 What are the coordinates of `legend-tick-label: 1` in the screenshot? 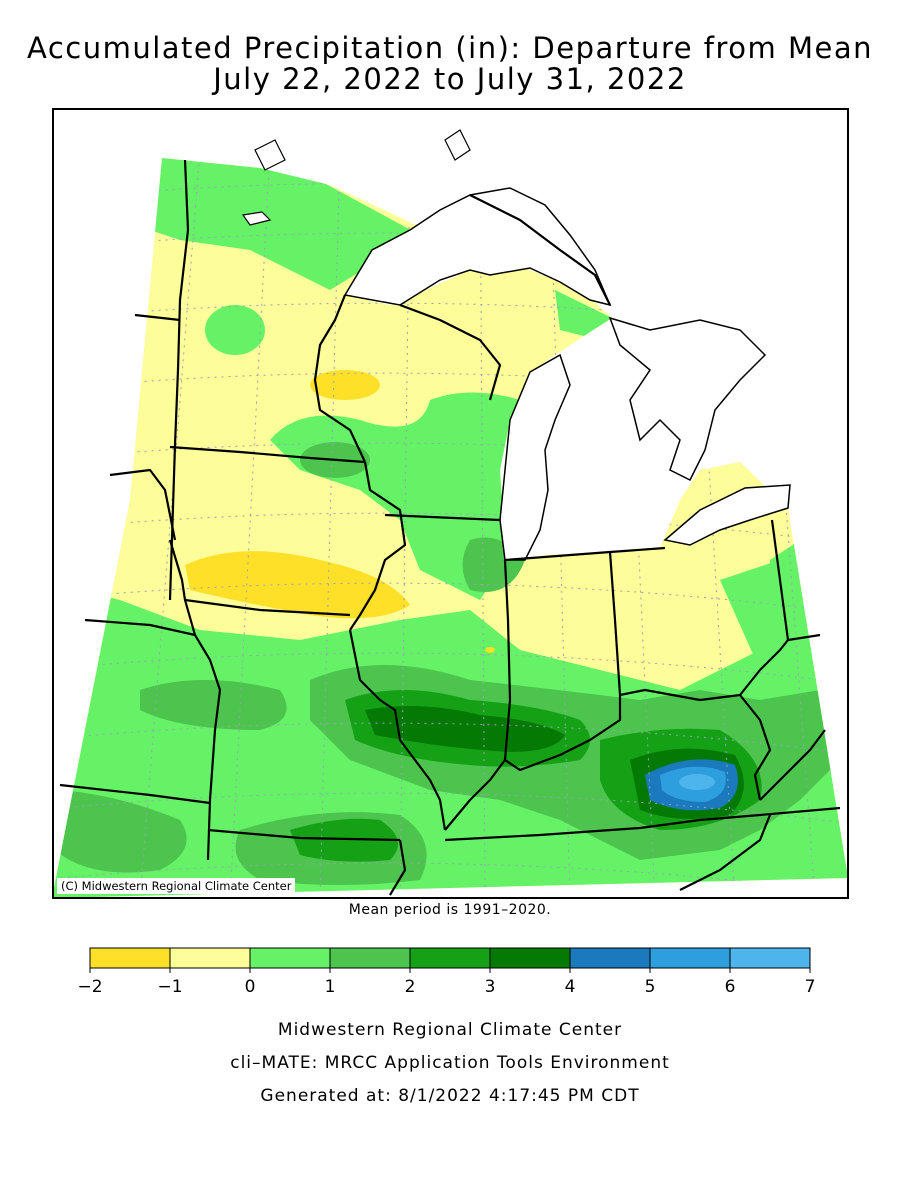 It's located at (330, 987).